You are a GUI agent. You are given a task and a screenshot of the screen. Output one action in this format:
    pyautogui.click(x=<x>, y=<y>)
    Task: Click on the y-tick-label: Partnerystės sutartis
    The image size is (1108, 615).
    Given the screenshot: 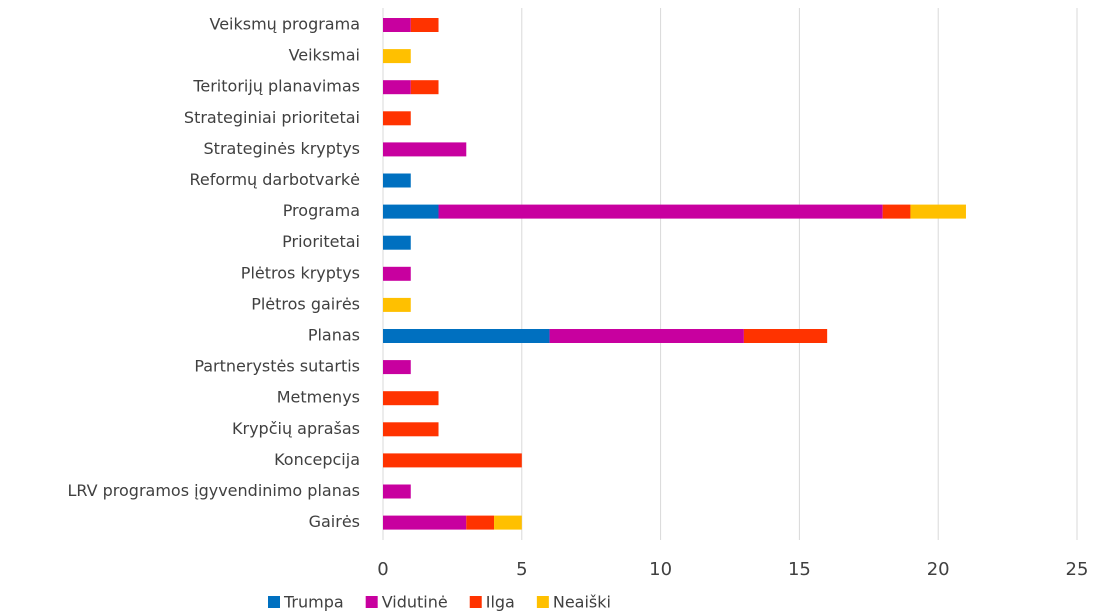 What is the action you would take?
    pyautogui.click(x=277, y=366)
    